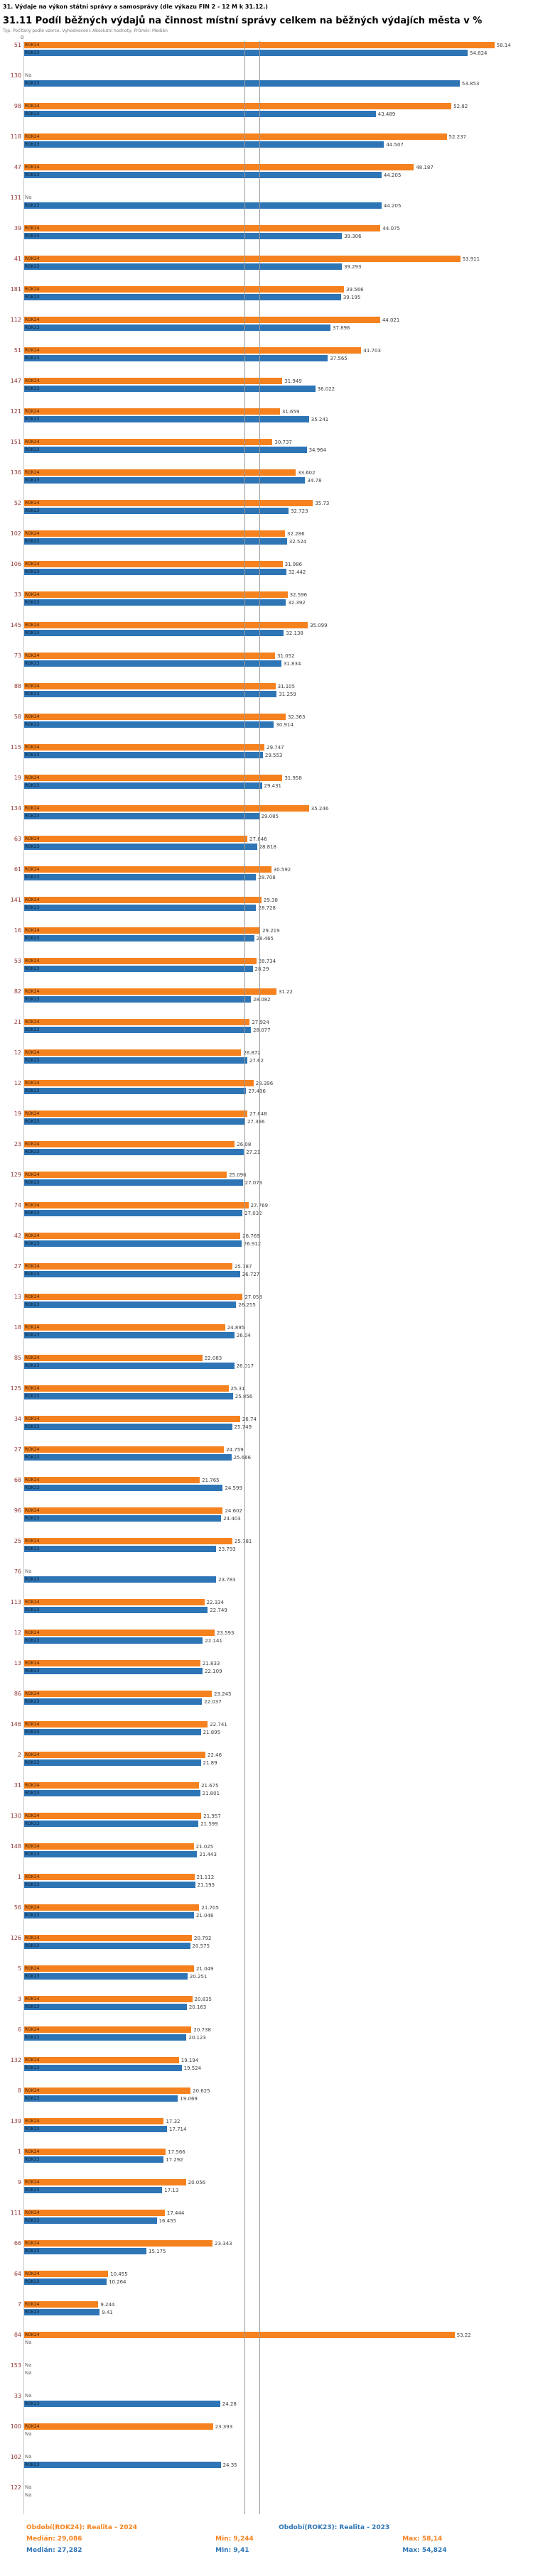 This screenshot has width=533, height=2576. I want to click on row-id-label: 16, so click(17, 930).